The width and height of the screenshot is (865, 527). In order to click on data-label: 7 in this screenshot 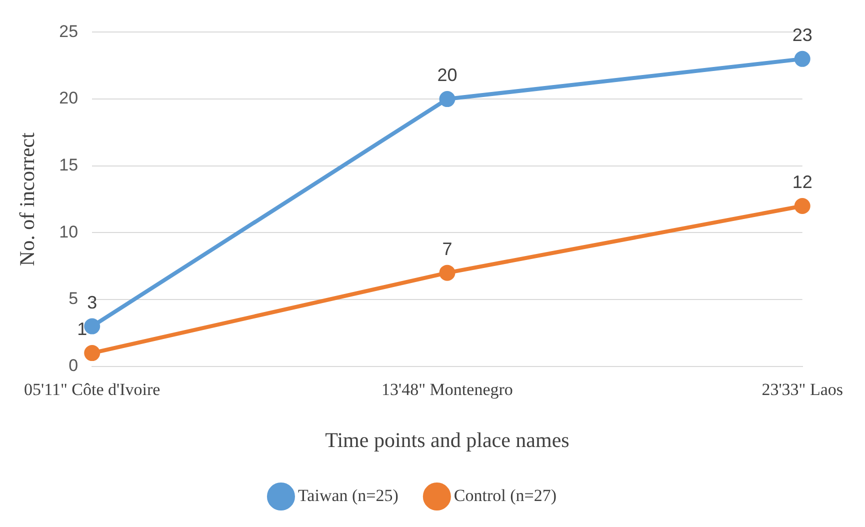, I will do `click(447, 248)`.